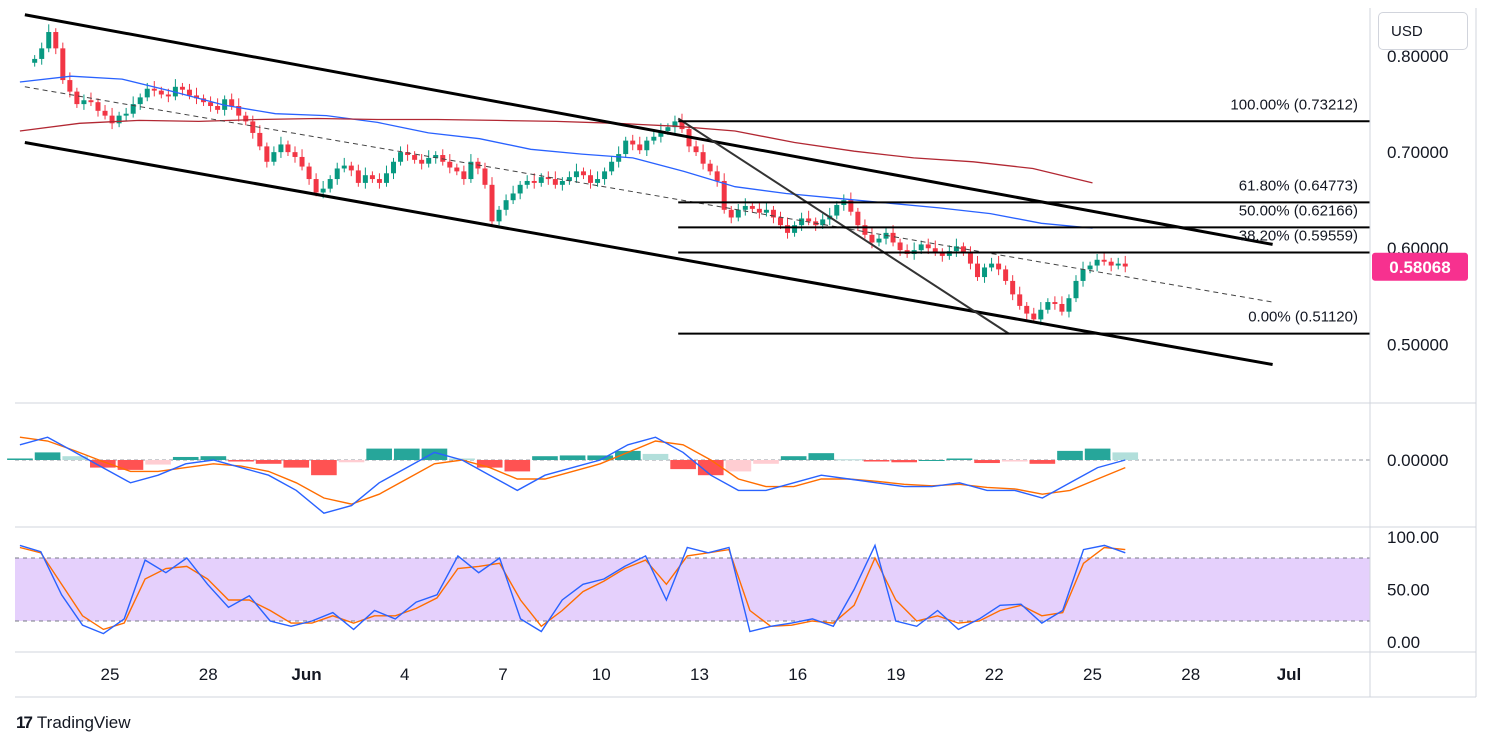  I want to click on macd-pane, so click(688, 475).